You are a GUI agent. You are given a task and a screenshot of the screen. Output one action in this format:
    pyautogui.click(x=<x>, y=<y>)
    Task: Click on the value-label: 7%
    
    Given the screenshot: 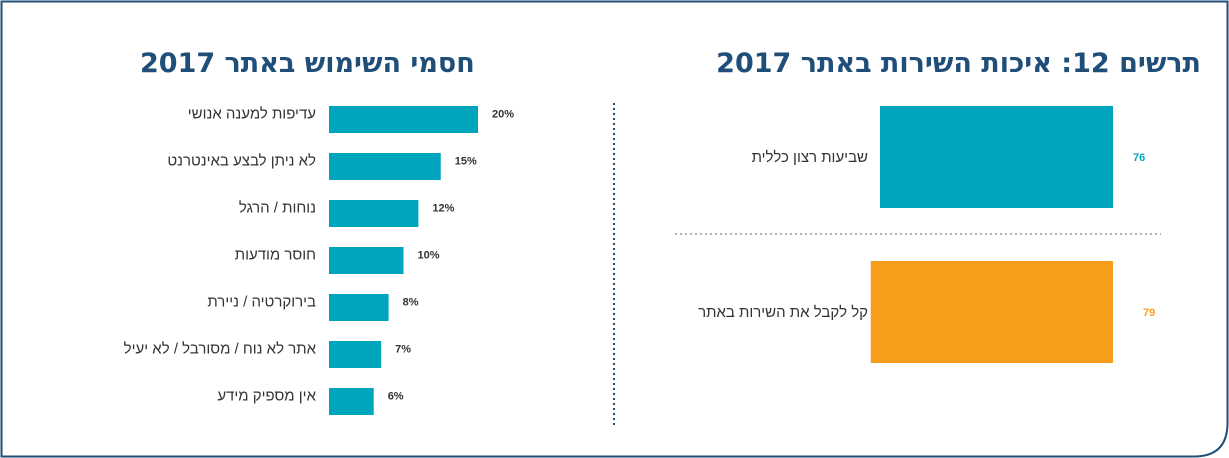 What is the action you would take?
    pyautogui.click(x=403, y=350)
    